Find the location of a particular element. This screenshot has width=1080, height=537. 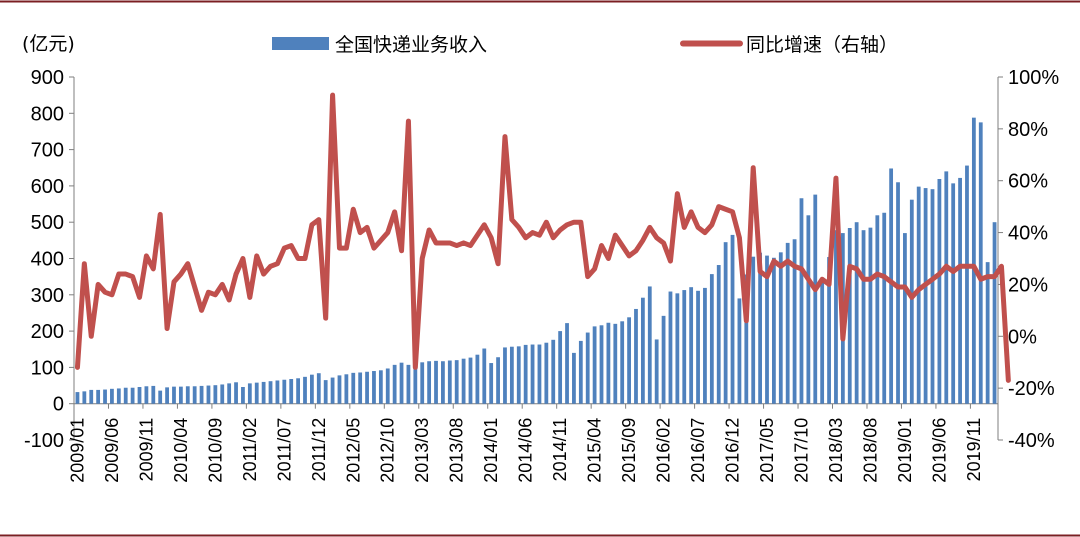

right-tick-label: 60% is located at coordinates (1028, 182).